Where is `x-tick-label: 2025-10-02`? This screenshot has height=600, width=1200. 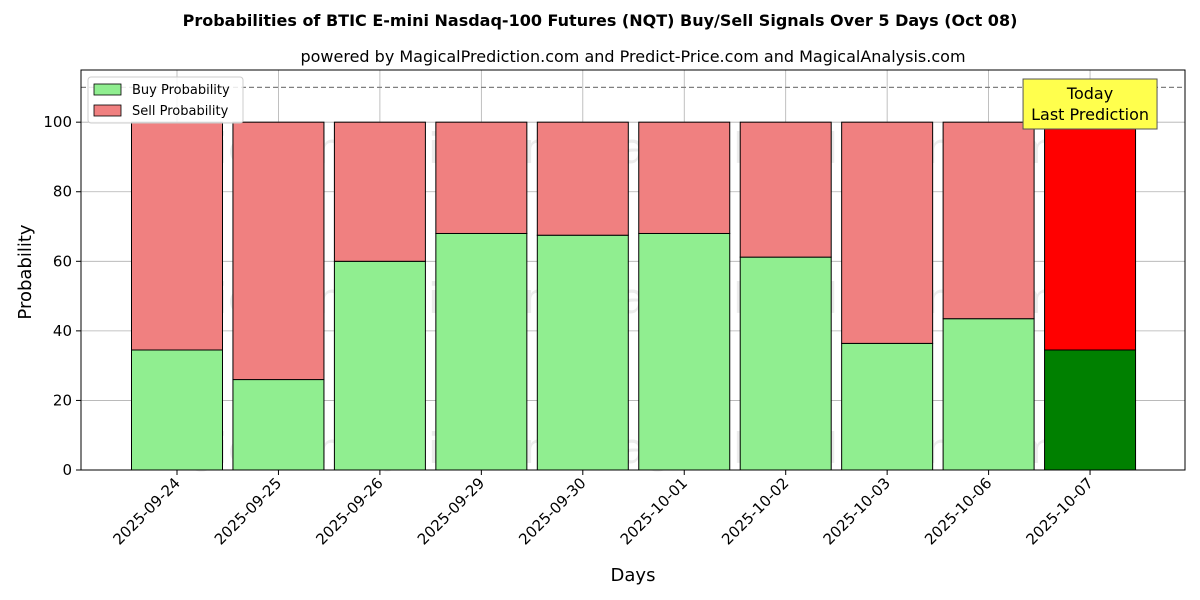 x-tick-label: 2025-10-02 is located at coordinates (755, 511).